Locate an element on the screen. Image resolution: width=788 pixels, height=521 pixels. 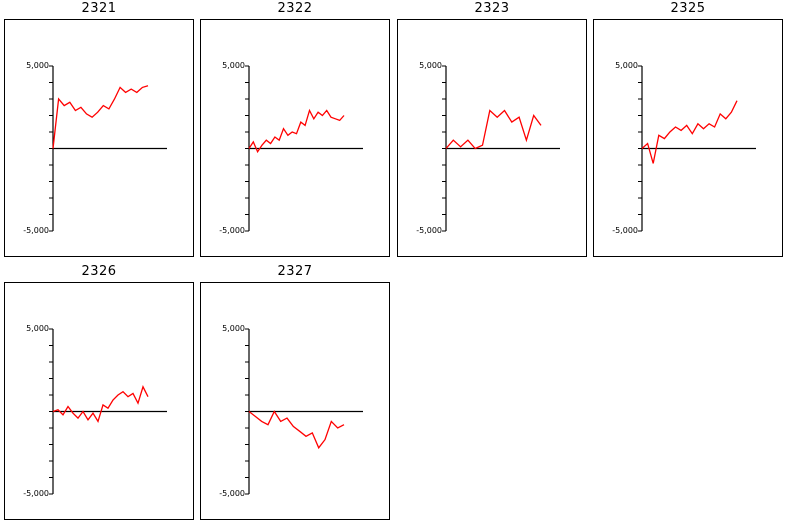
chart-title: 2325 is located at coordinates (688, 8).